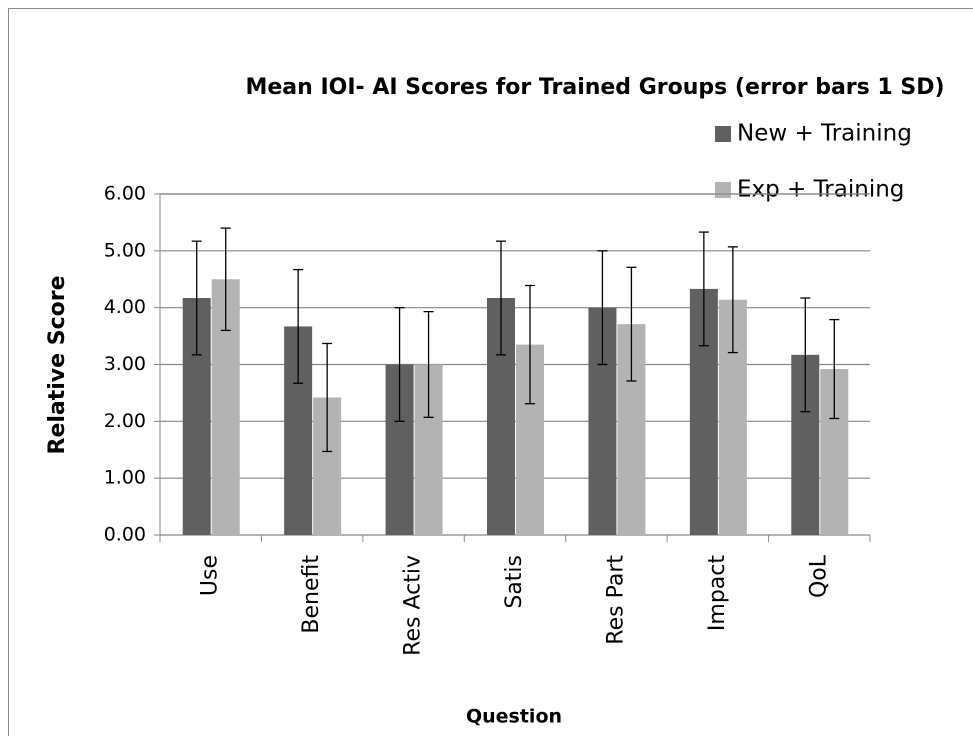 The image size is (973, 736). What do you see at coordinates (824, 134) in the screenshot?
I see `legend-label: New + Training` at bounding box center [824, 134].